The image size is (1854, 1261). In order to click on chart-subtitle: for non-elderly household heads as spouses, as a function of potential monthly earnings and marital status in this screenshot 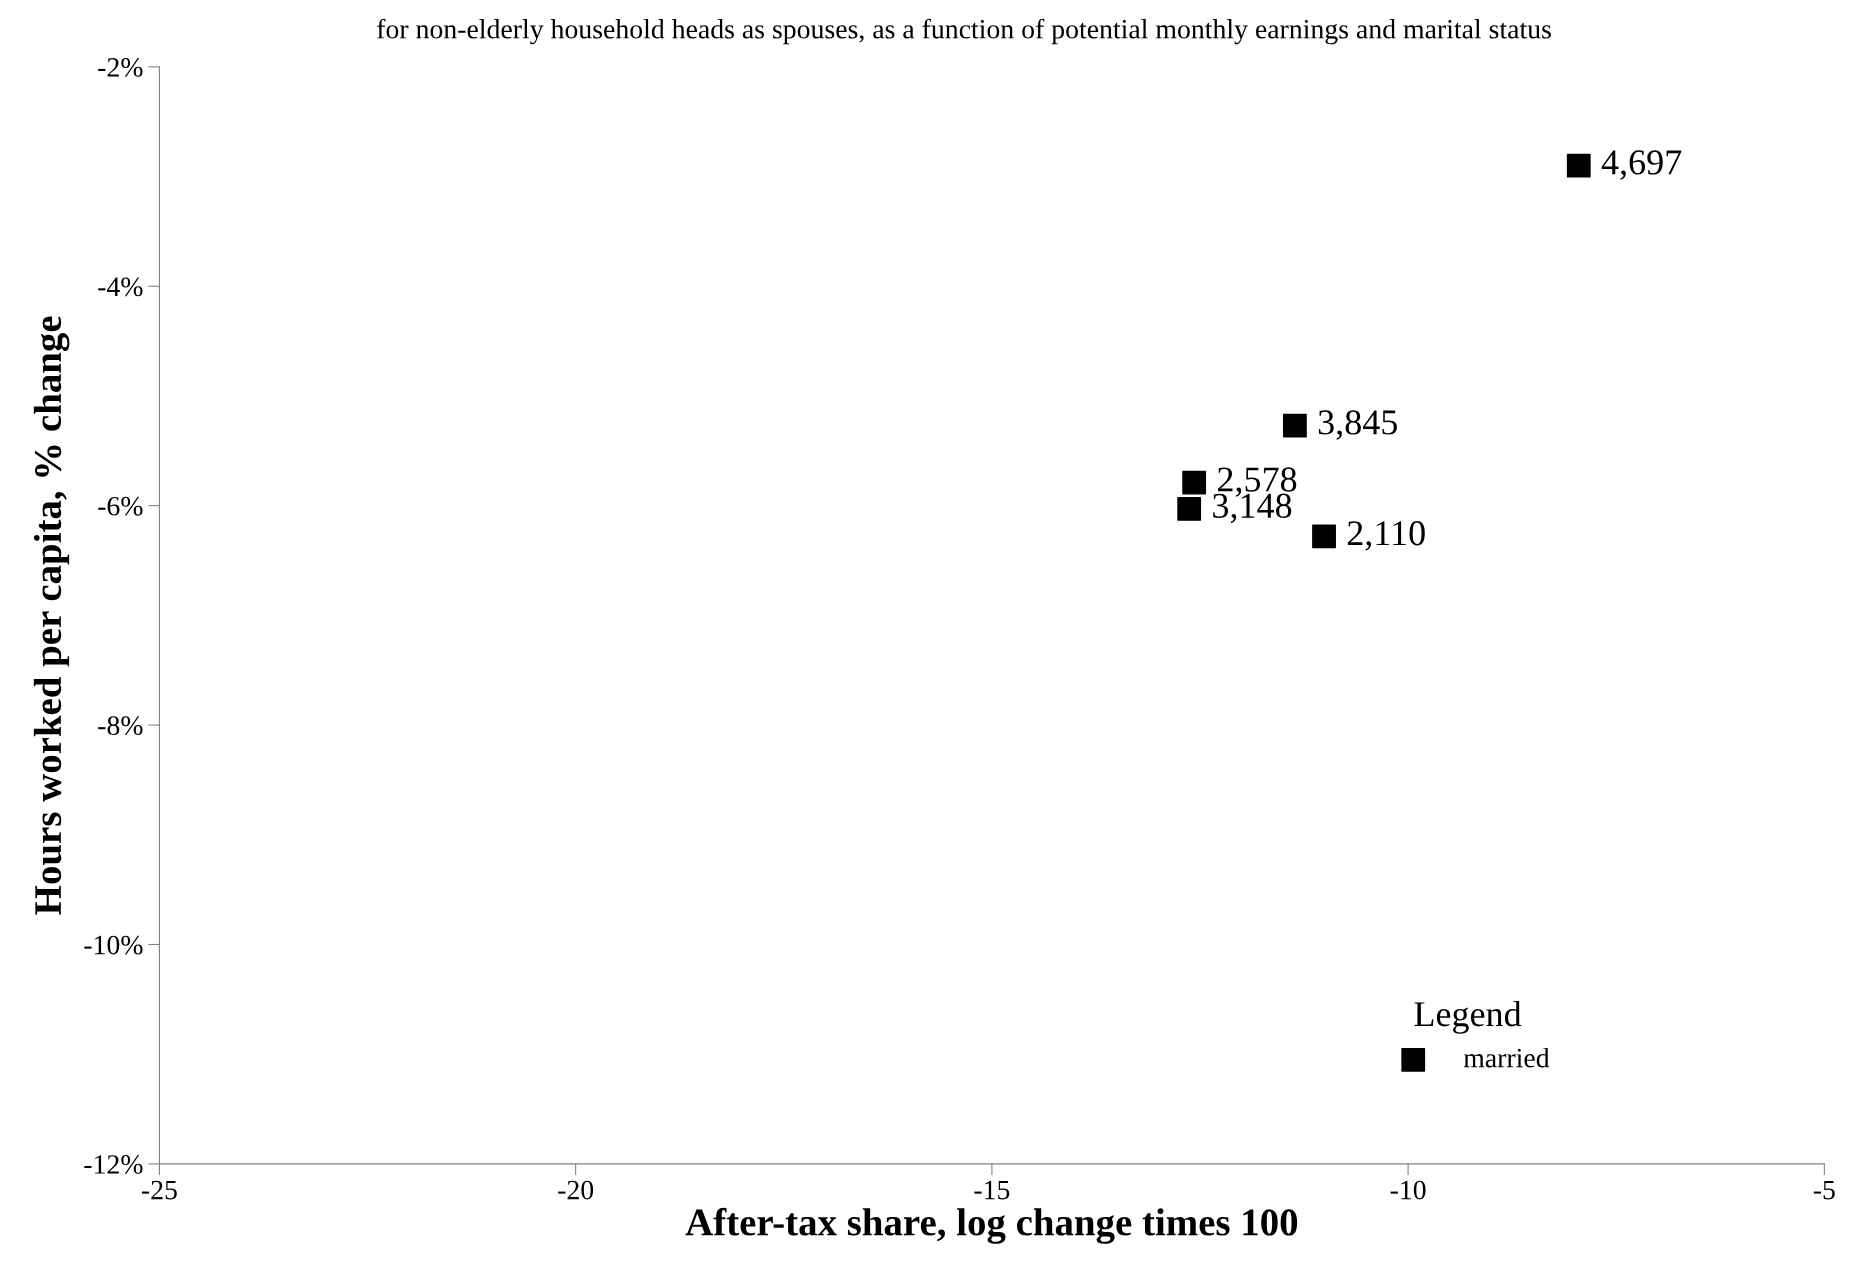, I will do `click(964, 31)`.